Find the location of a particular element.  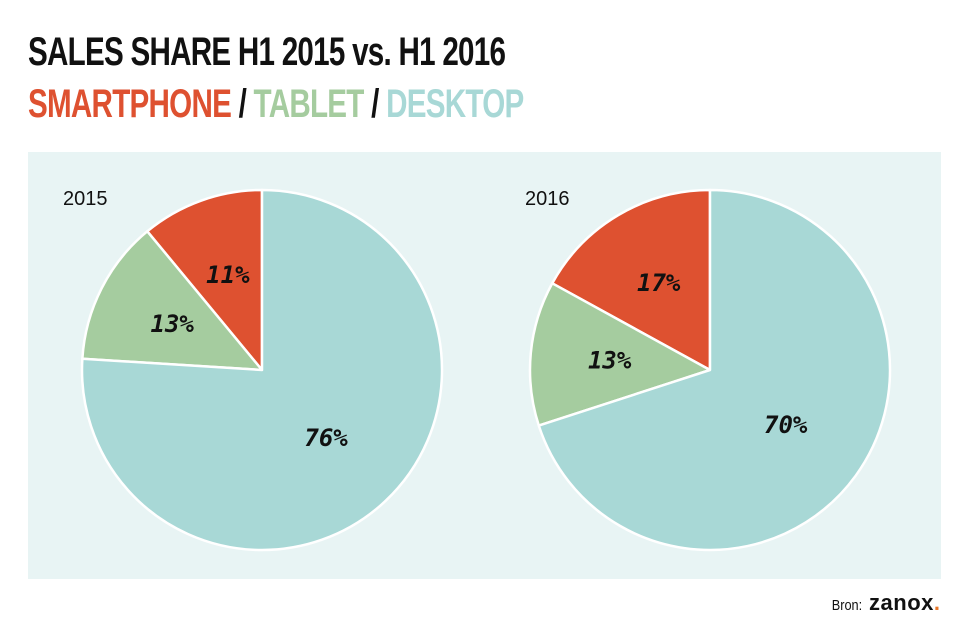

zanox-logo: zanox is located at coordinates (901, 602).